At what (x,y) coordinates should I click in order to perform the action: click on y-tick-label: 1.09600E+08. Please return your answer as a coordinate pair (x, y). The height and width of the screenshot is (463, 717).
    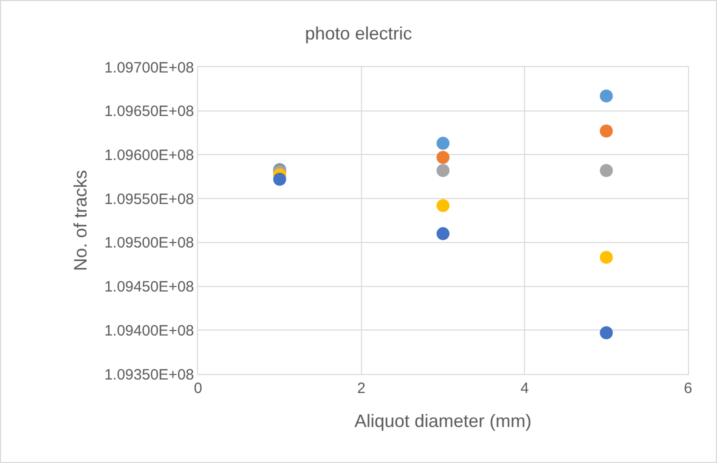
    Looking at the image, I should click on (149, 155).